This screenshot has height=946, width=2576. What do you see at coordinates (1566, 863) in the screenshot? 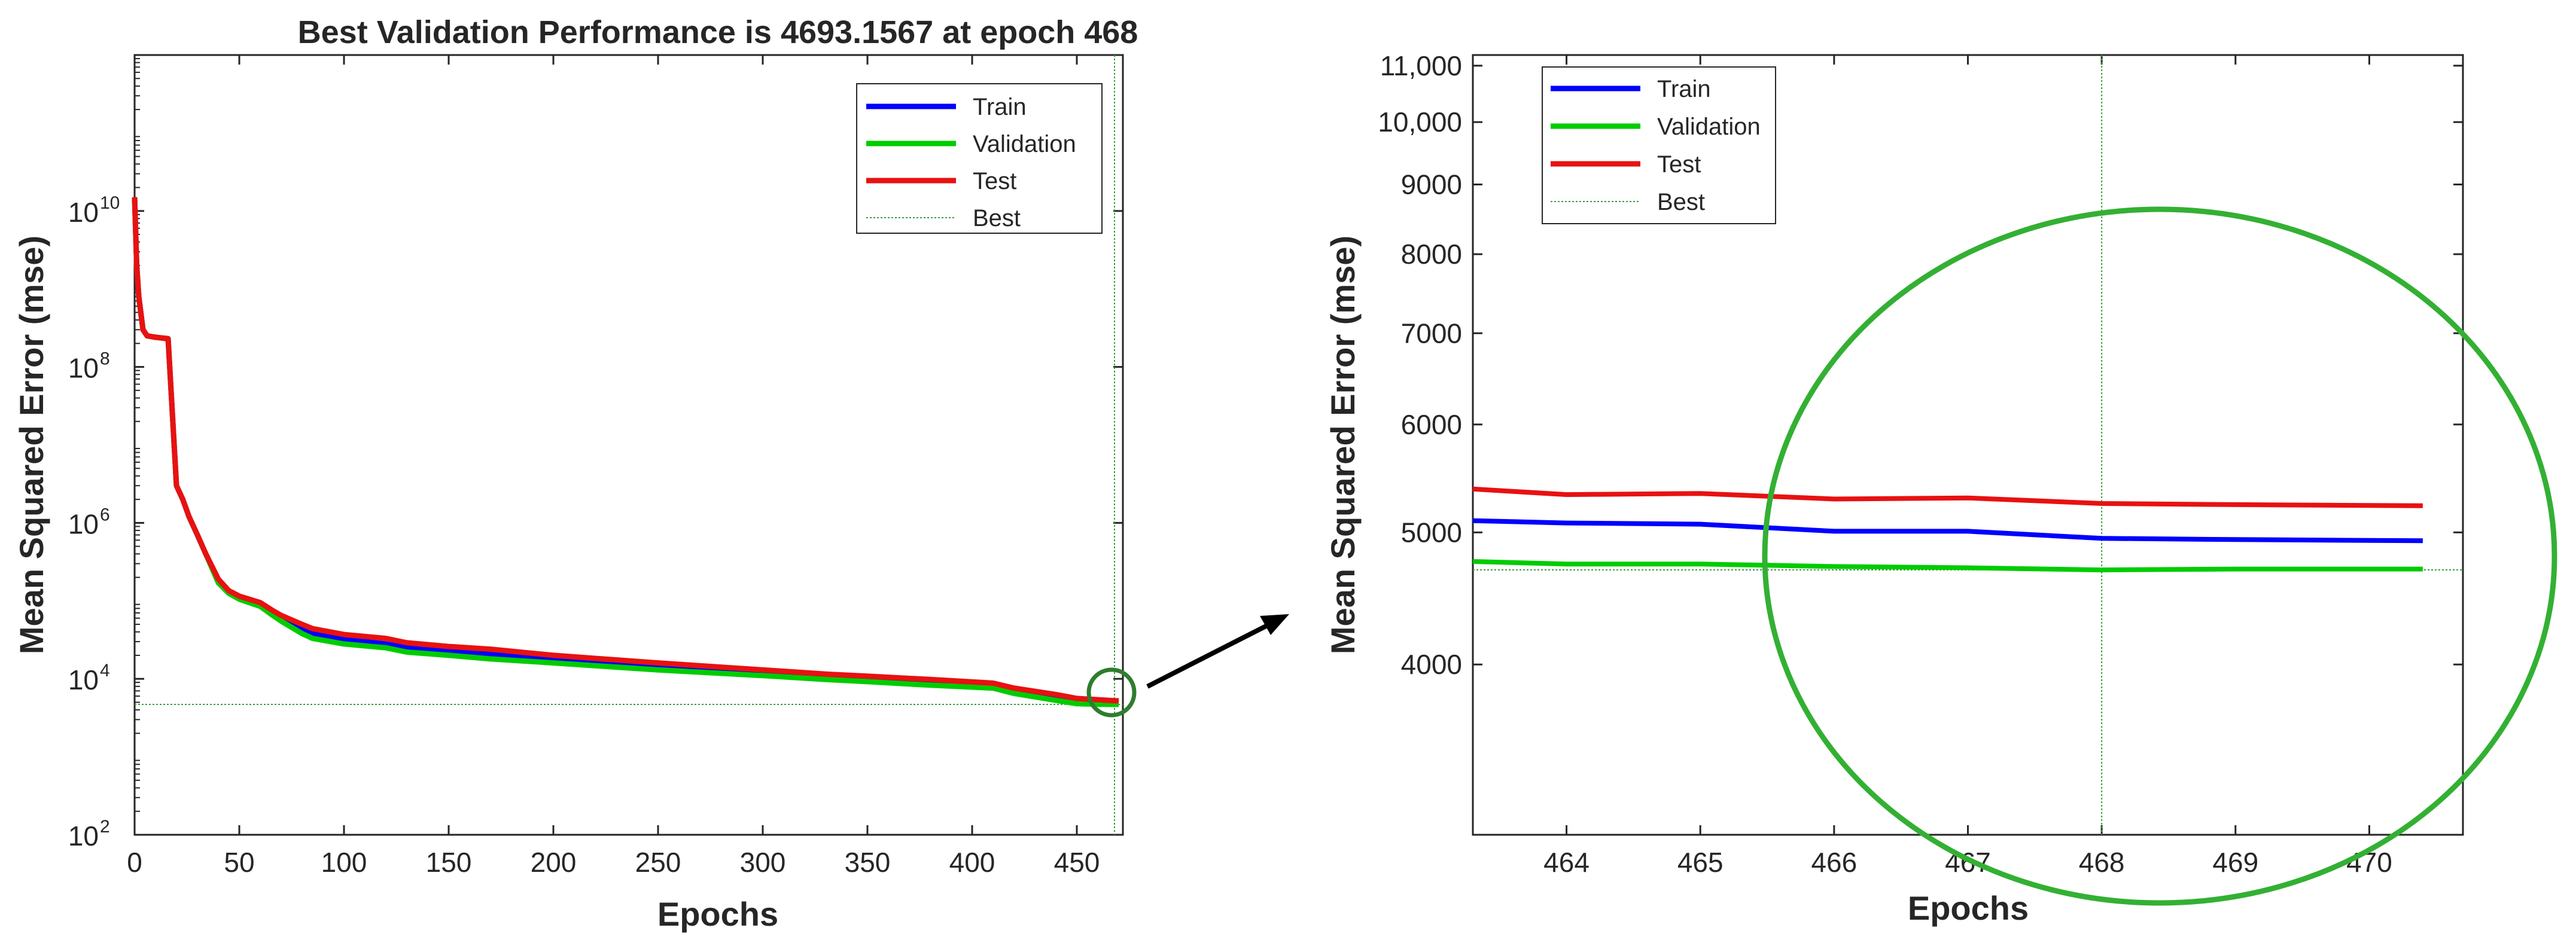
I see `right-x-tick-label: 464` at bounding box center [1566, 863].